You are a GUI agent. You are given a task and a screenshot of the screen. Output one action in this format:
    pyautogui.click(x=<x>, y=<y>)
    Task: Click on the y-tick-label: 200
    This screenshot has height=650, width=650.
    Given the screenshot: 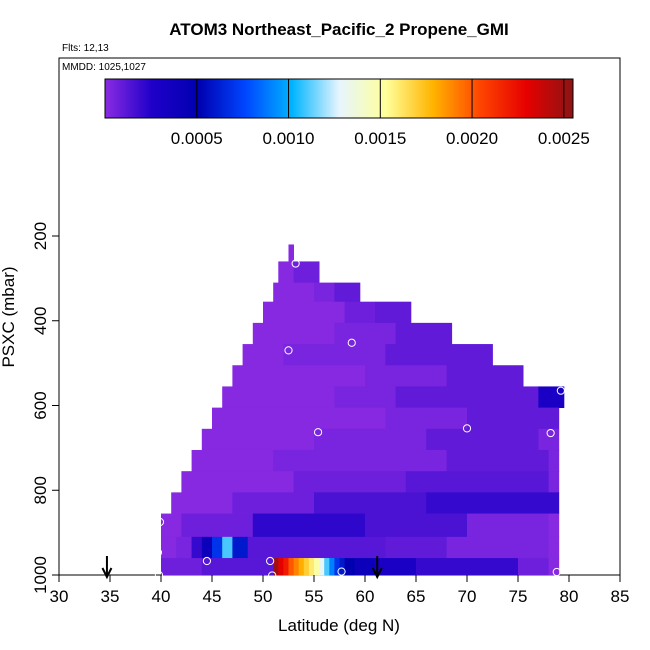 What is the action you would take?
    pyautogui.click(x=40, y=236)
    